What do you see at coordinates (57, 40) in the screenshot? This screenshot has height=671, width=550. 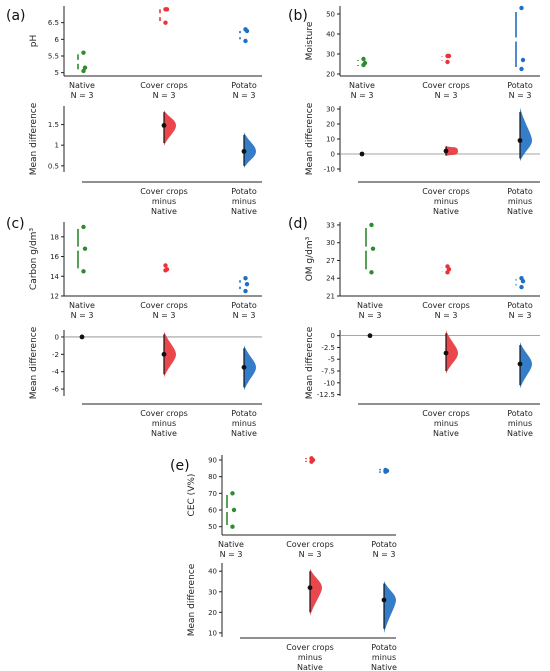 I see `raw-y-tick-label: 6` at bounding box center [57, 40].